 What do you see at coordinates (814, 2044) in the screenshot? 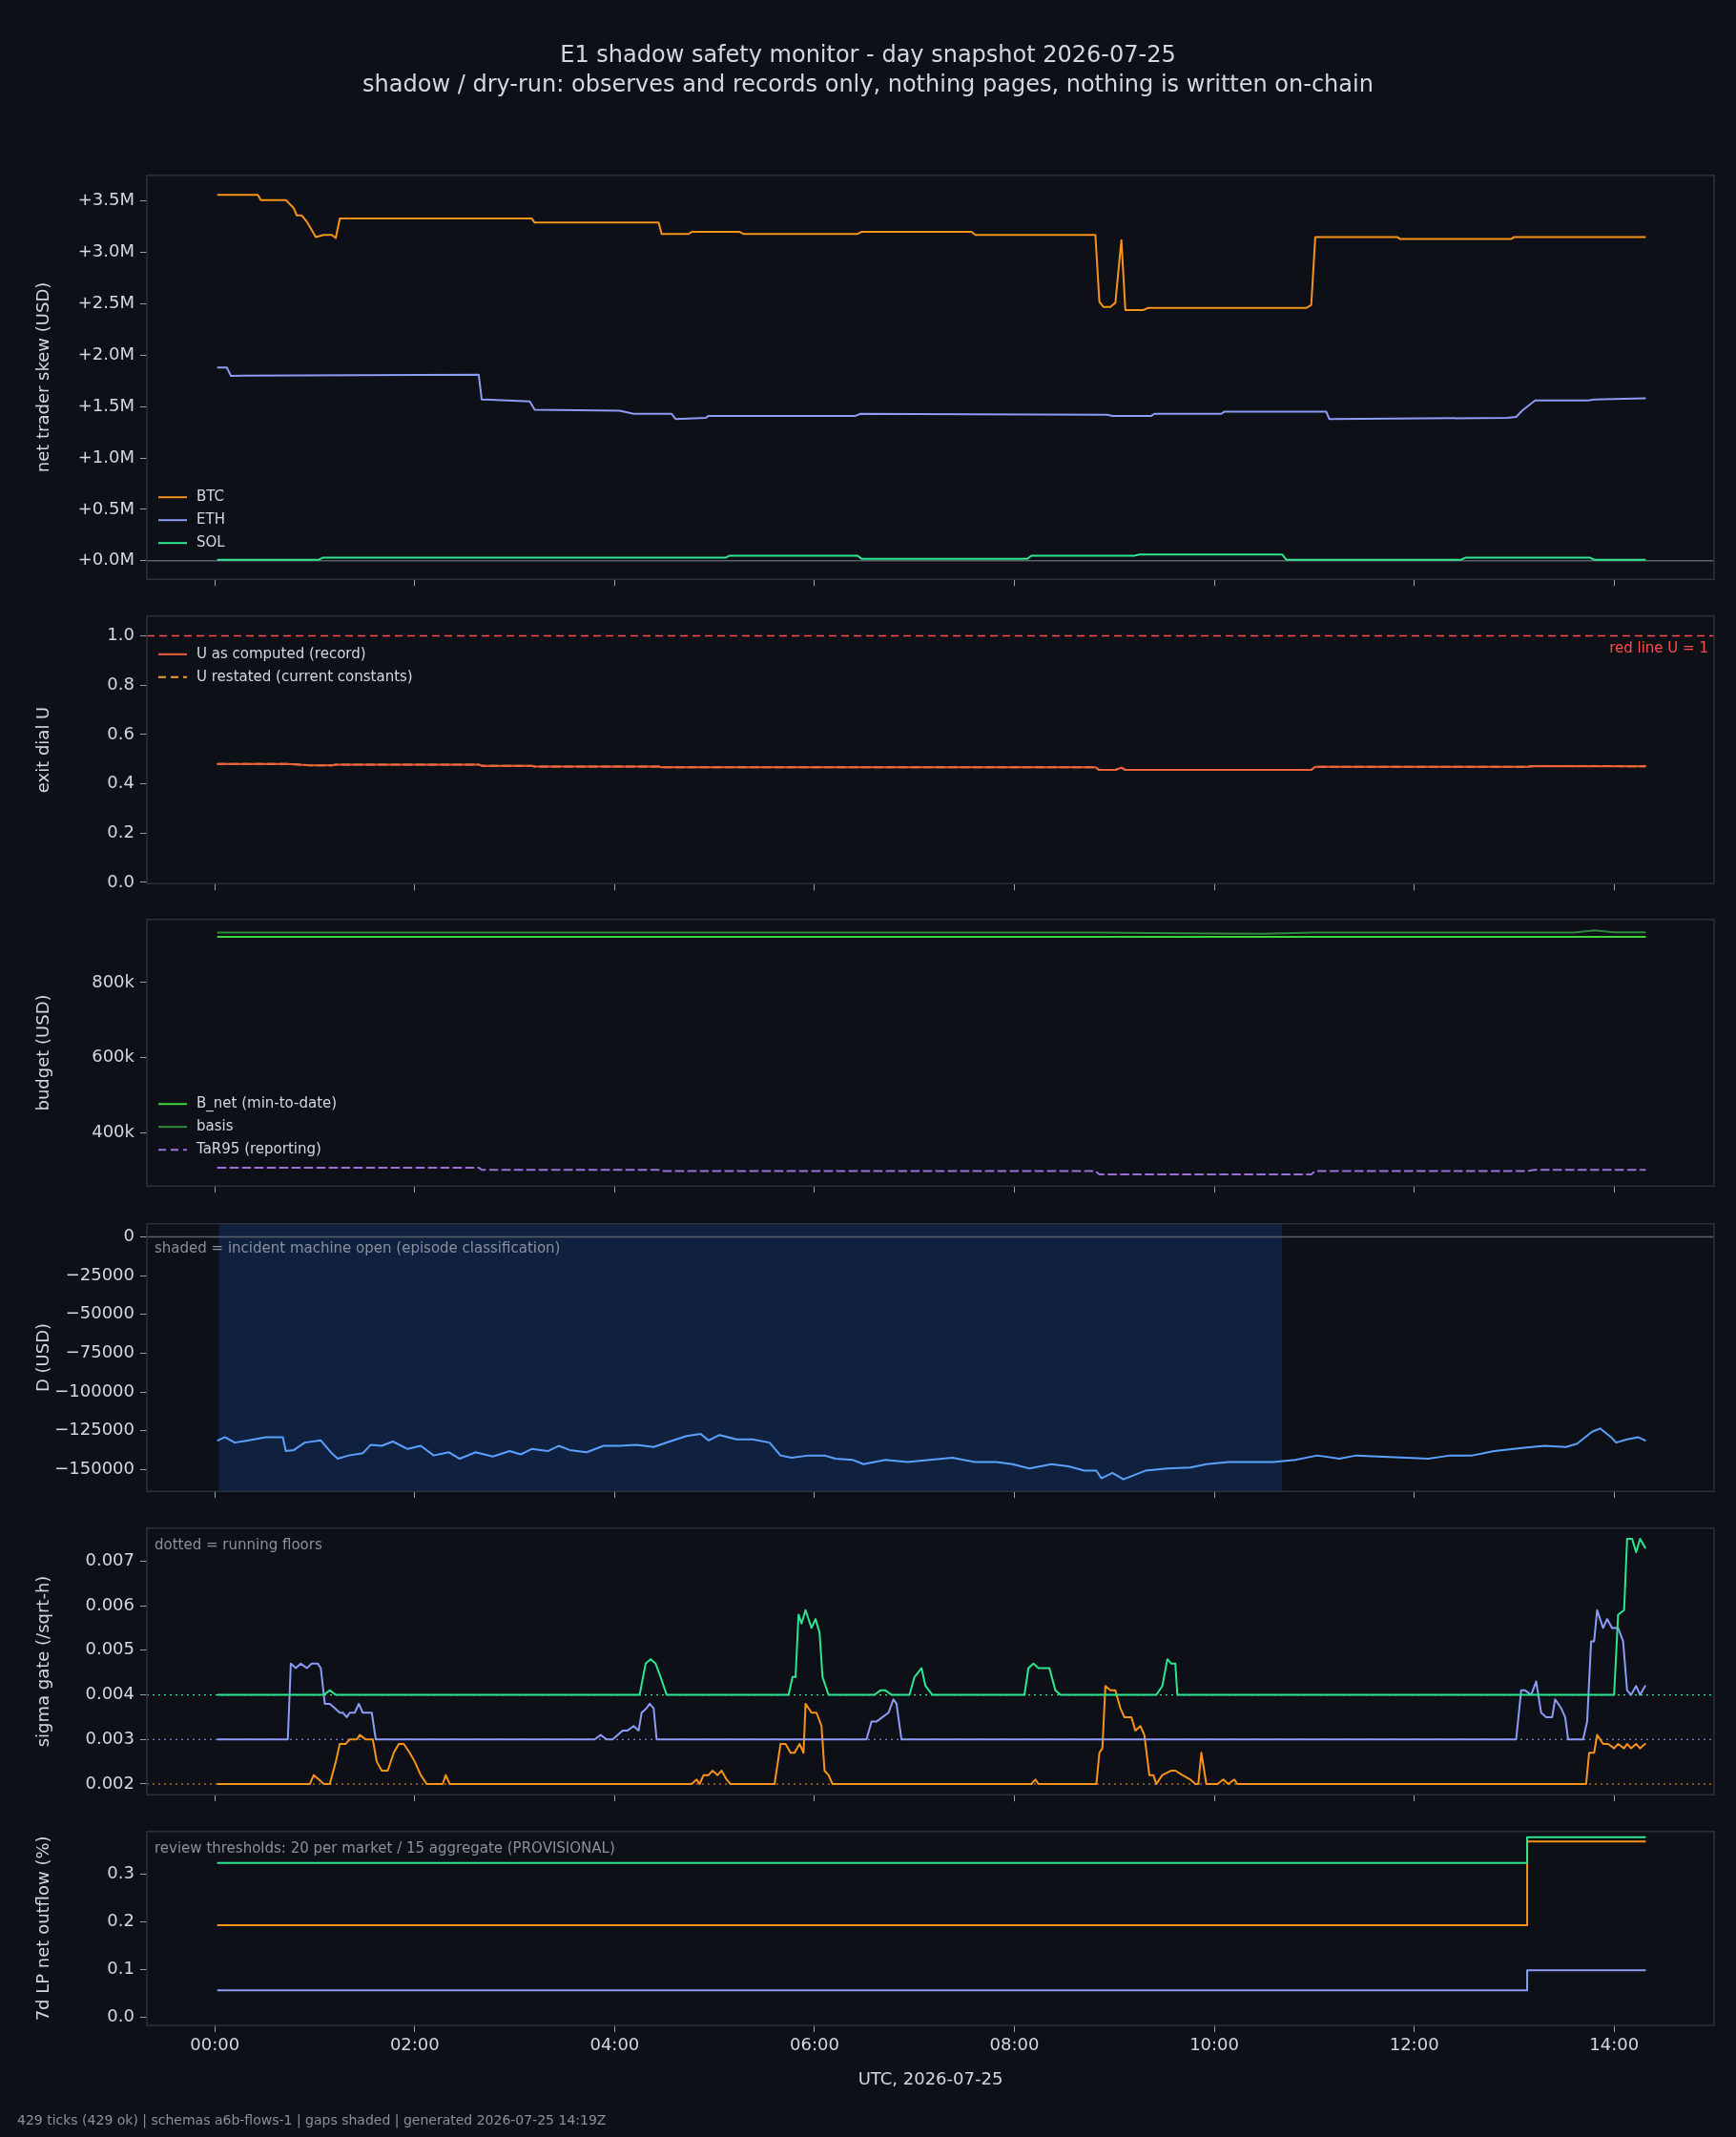
I see `x-tick-label: 06:00` at bounding box center [814, 2044].